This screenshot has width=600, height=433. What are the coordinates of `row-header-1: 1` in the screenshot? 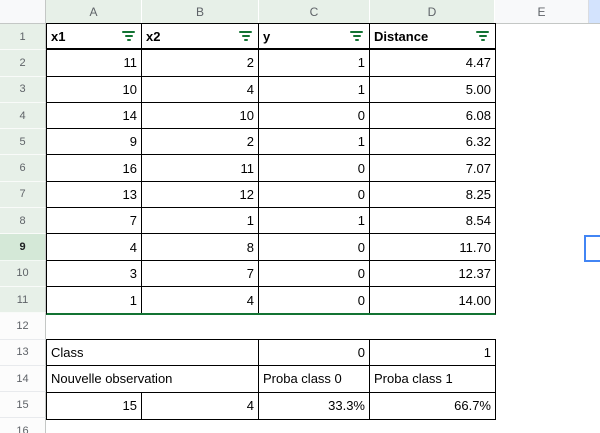 It's located at (23, 37).